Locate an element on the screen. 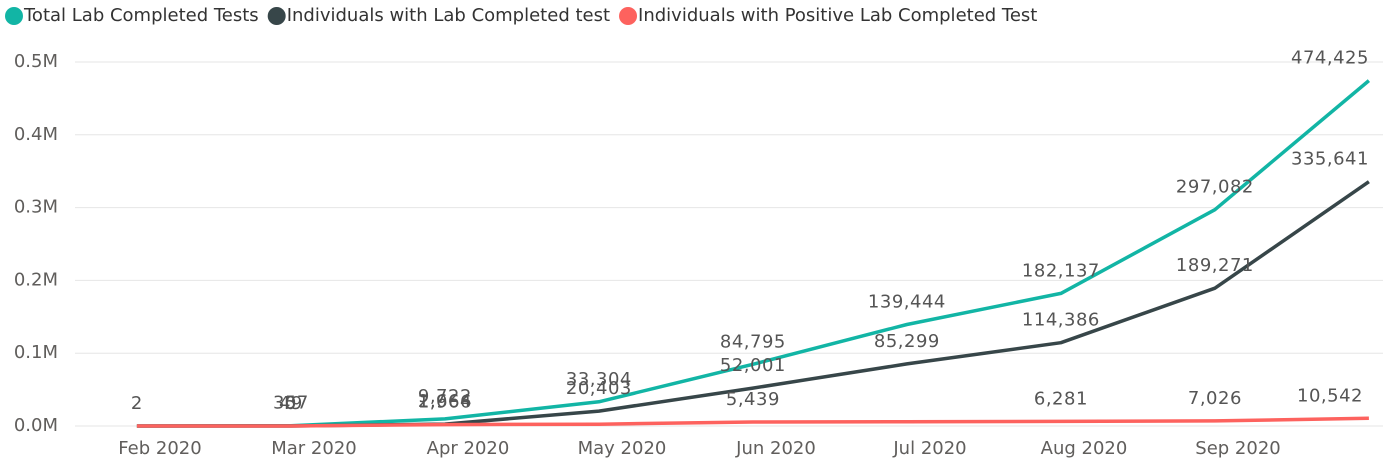 Image resolution: width=1383 pixels, height=466 pixels. y-tick-label: 0.2M is located at coordinates (36, 279).